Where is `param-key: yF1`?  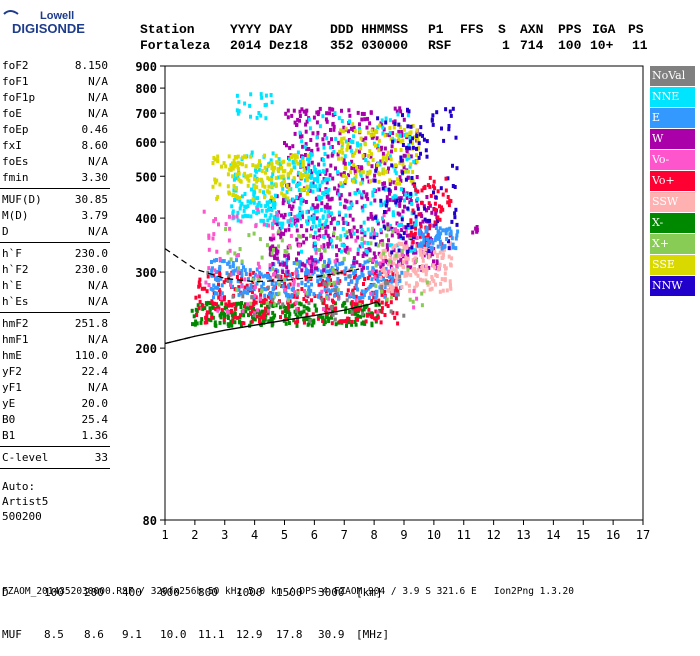
param-key: yF1 is located at coordinates (12, 387).